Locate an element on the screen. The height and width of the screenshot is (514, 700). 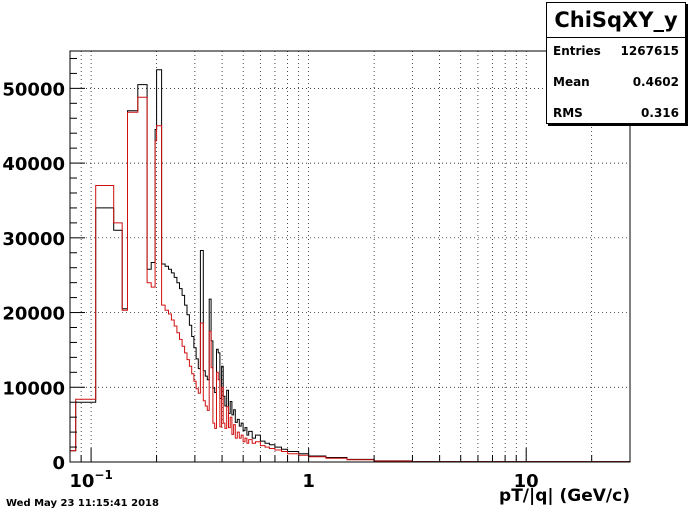
x-axis-title: pT/|q| (GeV/c) is located at coordinates (564, 496).